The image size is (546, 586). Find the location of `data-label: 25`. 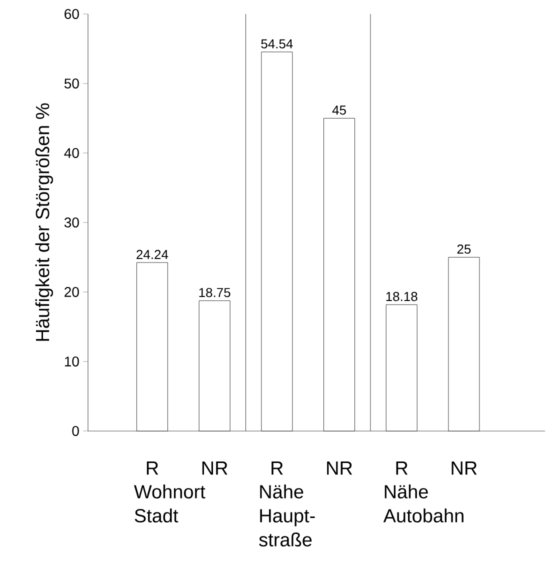

data-label: 25 is located at coordinates (464, 249).